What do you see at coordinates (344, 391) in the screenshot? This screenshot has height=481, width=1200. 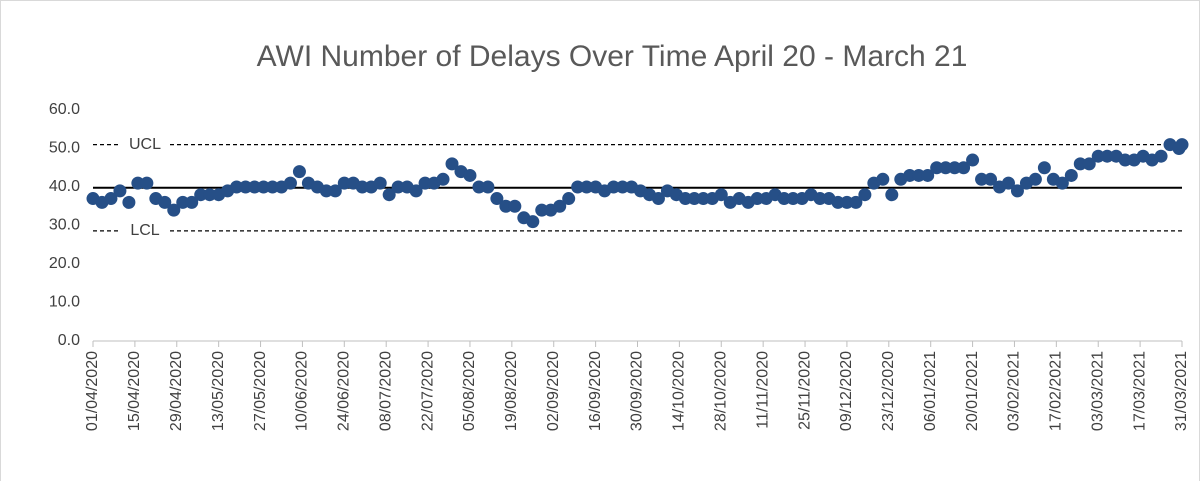 I see `x-tick-label: 24/06/2020` at bounding box center [344, 391].